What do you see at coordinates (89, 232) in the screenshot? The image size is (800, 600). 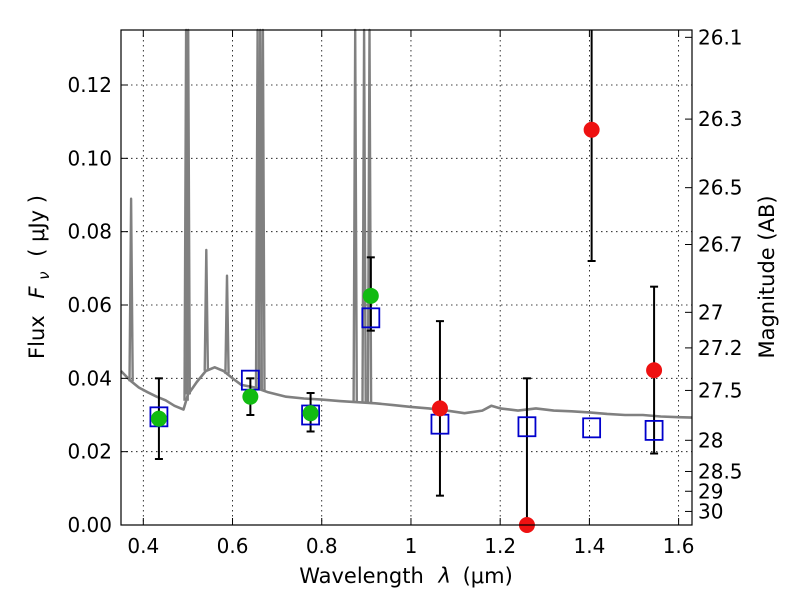 I see `y-tick-label: 0.08` at bounding box center [89, 232].